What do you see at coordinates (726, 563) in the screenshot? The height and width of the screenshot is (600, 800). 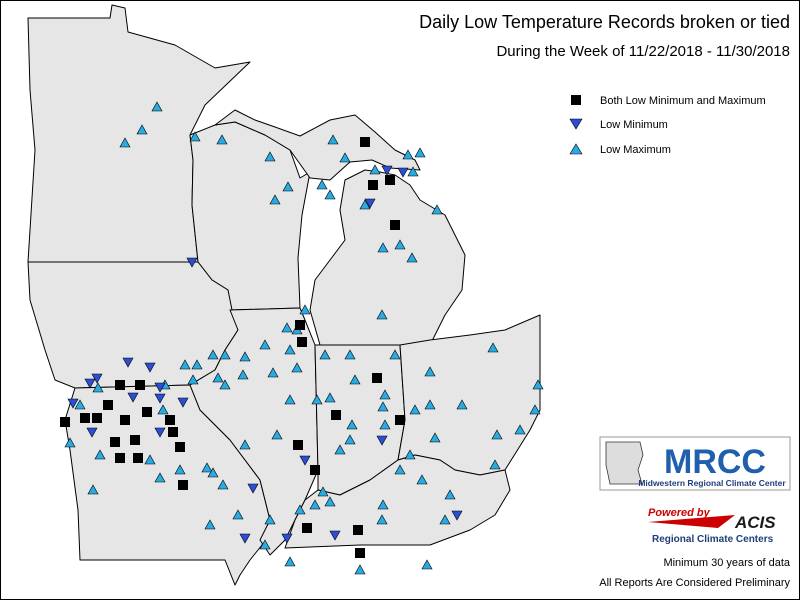 I see `note: Minimum 30 years of data` at bounding box center [726, 563].